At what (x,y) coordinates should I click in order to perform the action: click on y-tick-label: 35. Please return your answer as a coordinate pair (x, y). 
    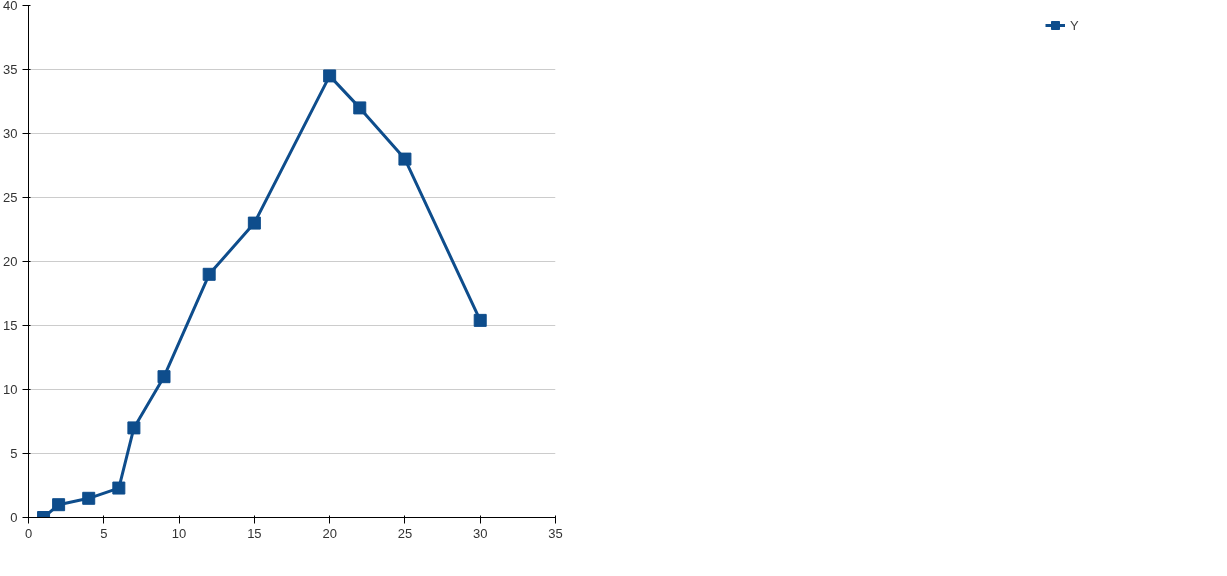
    Looking at the image, I should click on (10, 69).